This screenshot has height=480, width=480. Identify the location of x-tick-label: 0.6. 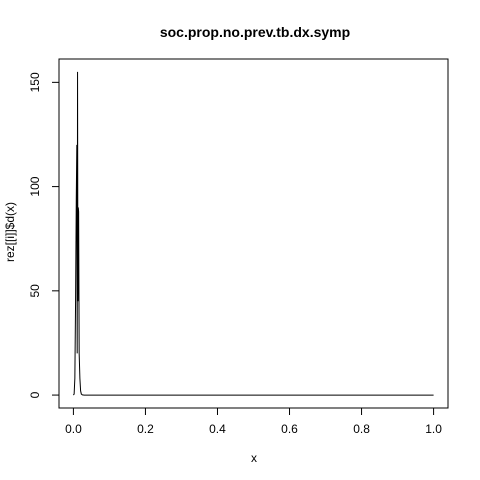
(289, 429).